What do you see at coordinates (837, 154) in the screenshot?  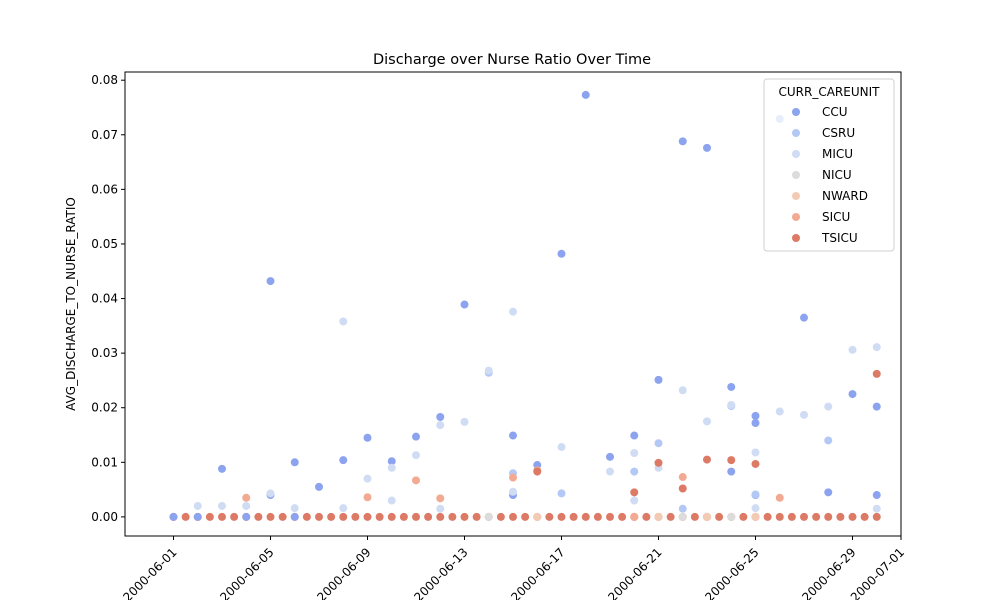 I see `legend-label: MICU` at bounding box center [837, 154].